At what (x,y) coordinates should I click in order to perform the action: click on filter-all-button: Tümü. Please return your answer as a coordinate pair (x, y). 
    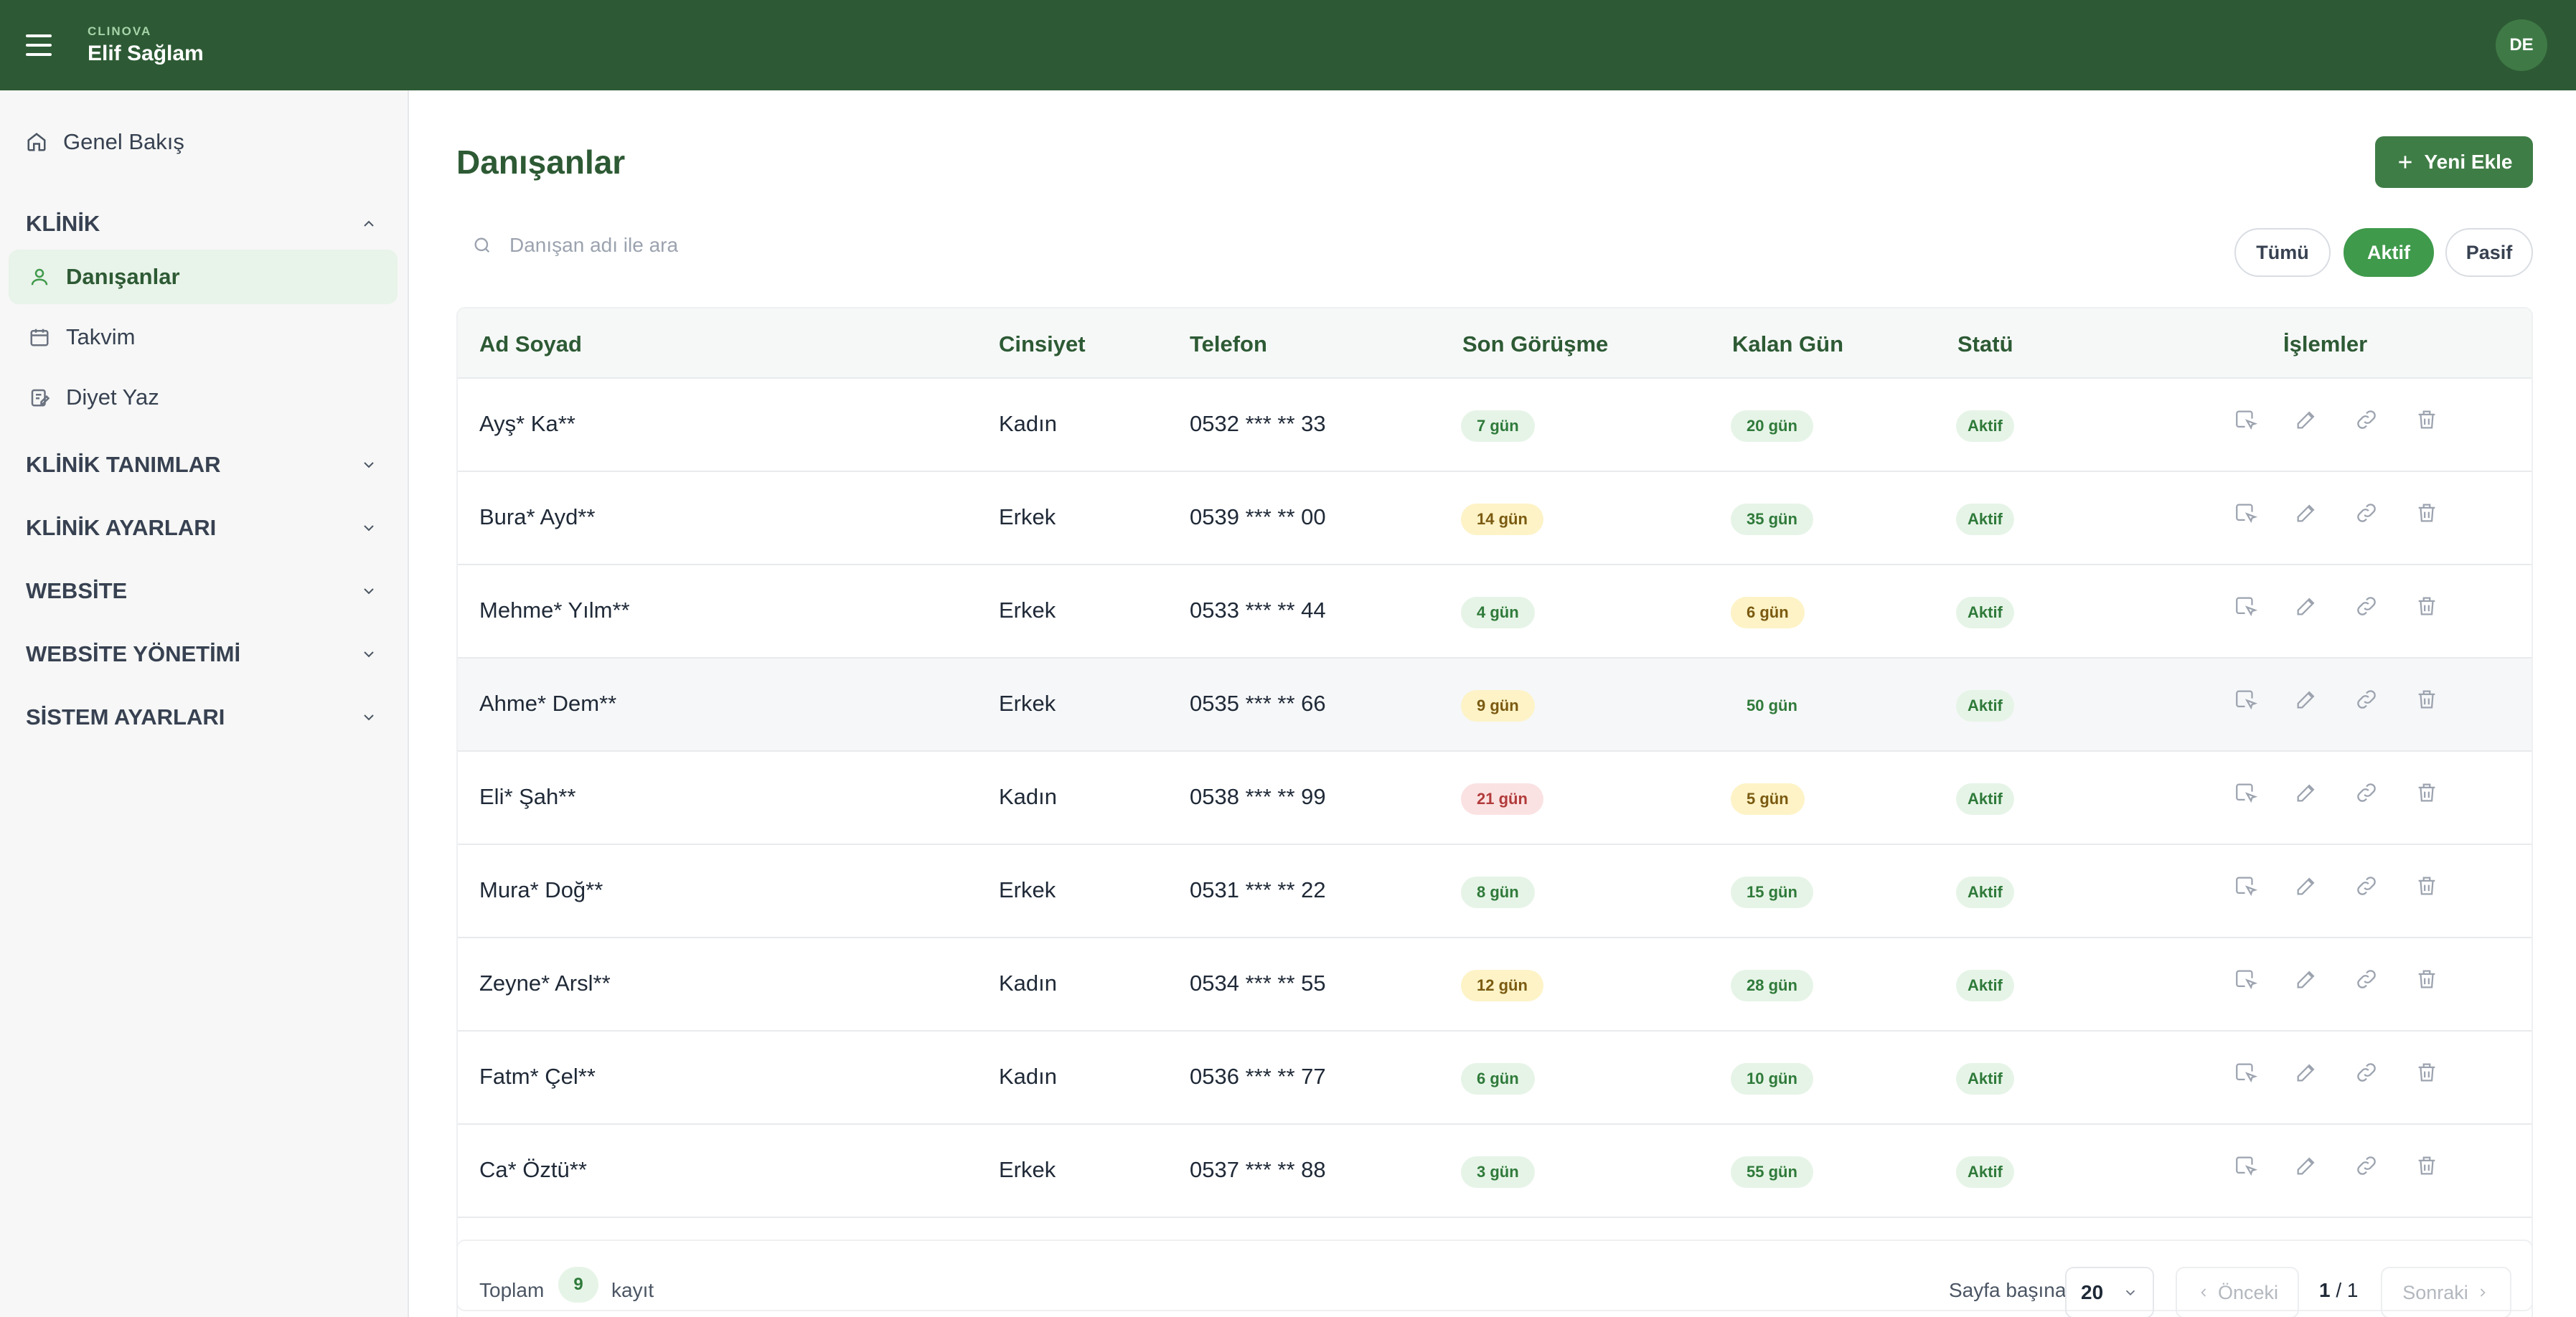
    Looking at the image, I should click on (2282, 252).